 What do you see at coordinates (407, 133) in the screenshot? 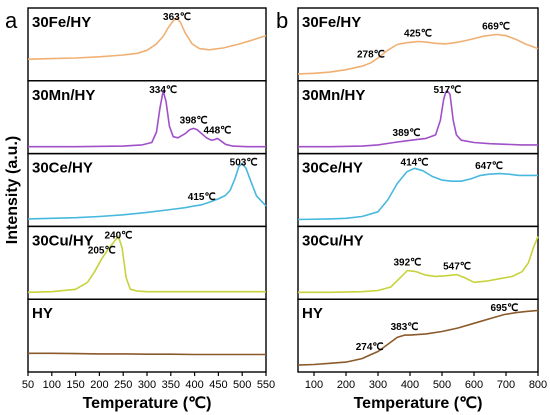
I see `peak-annotation: 389℃` at bounding box center [407, 133].